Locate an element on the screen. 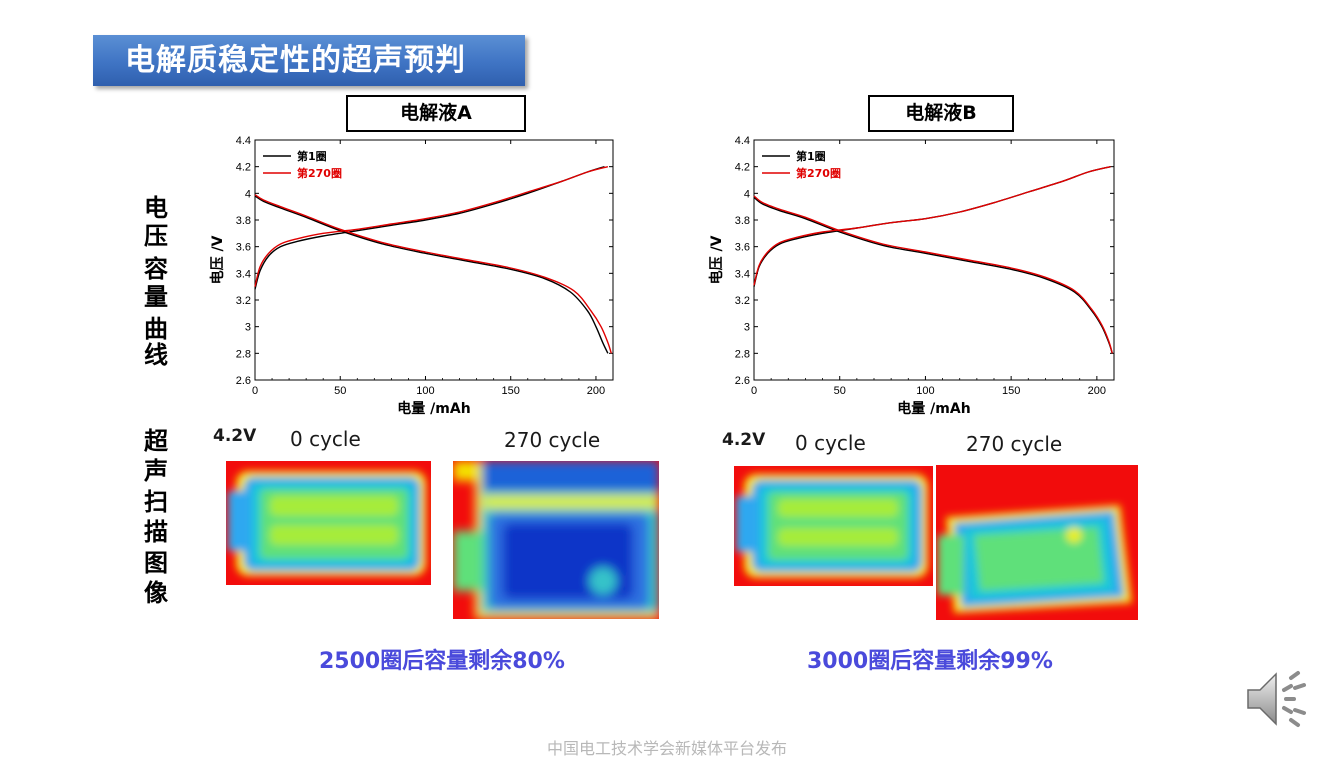  row-label-char: 超 is located at coordinates (156, 441).